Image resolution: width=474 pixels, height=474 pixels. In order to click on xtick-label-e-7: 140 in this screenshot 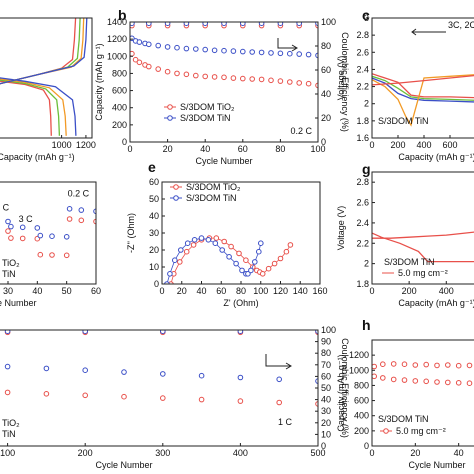, I will do `click(300, 291)`.